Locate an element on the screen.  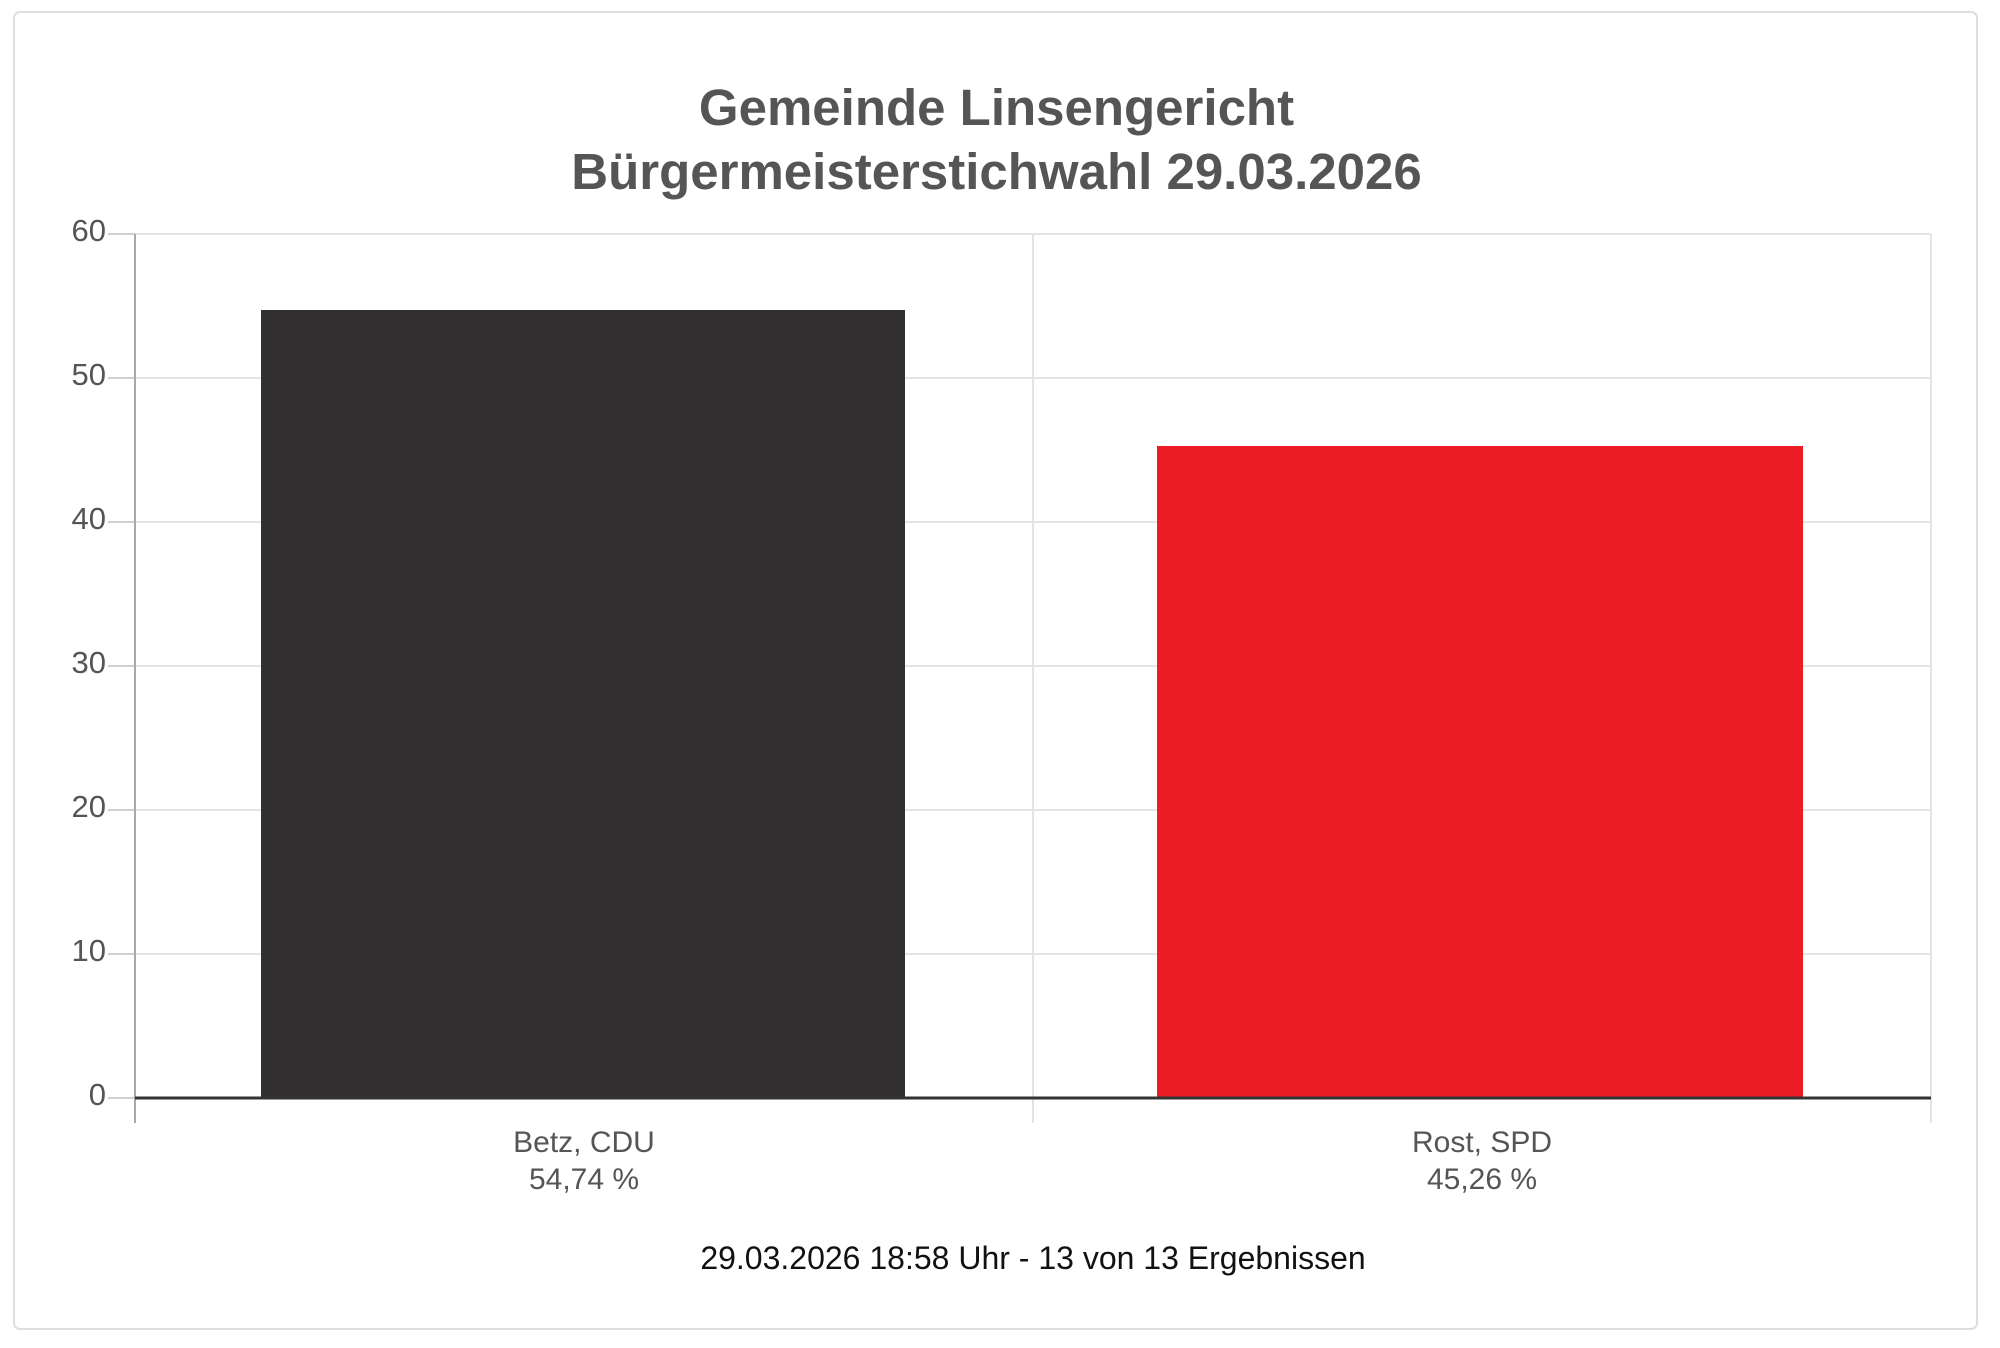
y-tick-label-20: 20 is located at coordinates (88, 806).